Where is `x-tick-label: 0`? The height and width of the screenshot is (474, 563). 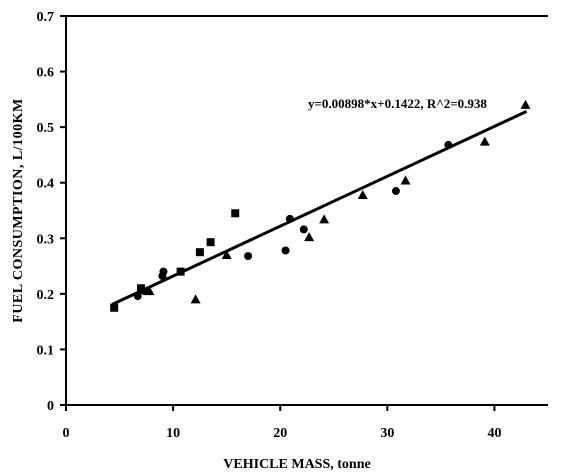
x-tick-label: 0 is located at coordinates (66, 433).